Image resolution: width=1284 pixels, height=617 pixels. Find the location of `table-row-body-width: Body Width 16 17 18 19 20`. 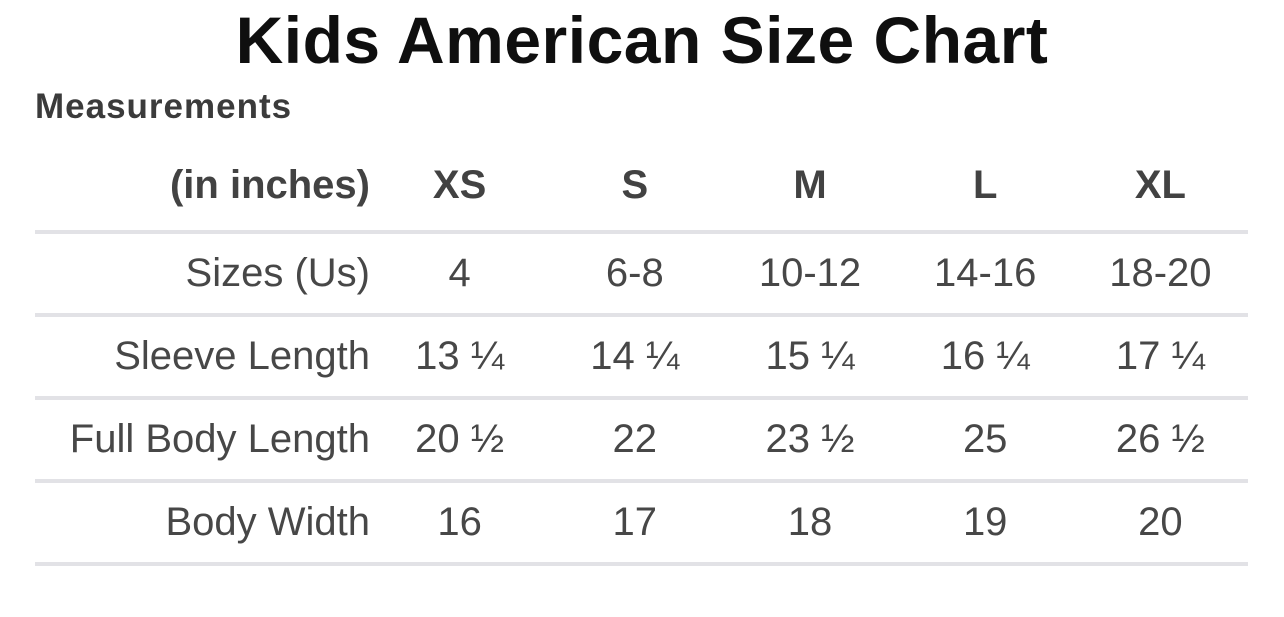

table-row-body-width: Body Width 16 17 18 19 20 is located at coordinates (641, 524).